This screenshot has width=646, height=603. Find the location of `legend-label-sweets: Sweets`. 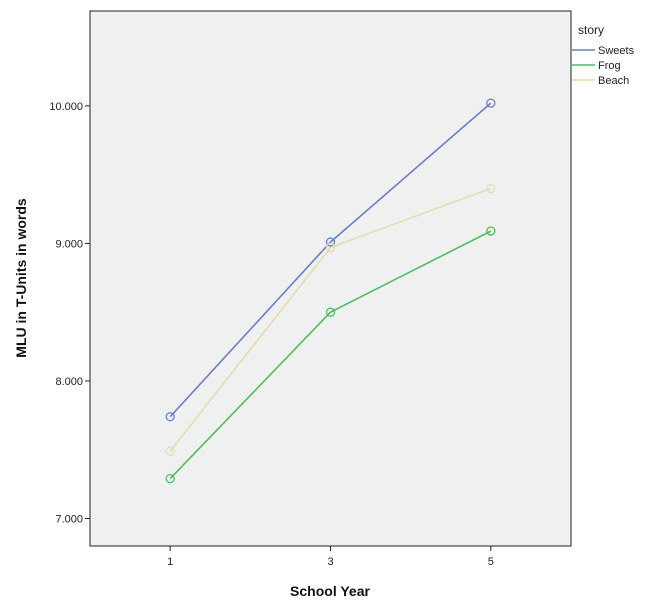

legend-label-sweets: Sweets is located at coordinates (616, 51).